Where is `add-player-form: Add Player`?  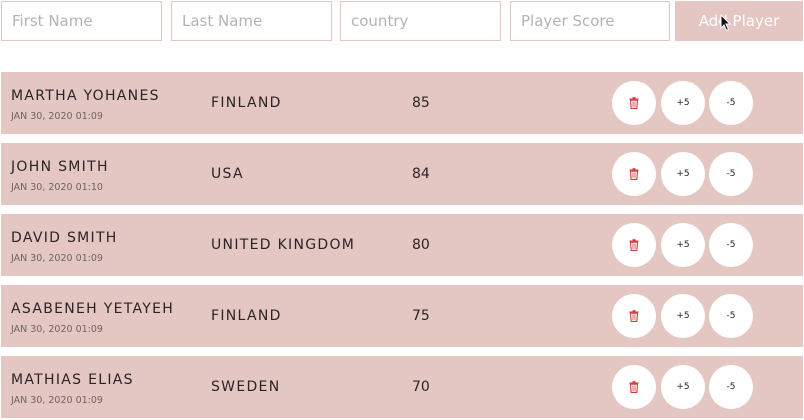 add-player-form: Add Player is located at coordinates (402, 21).